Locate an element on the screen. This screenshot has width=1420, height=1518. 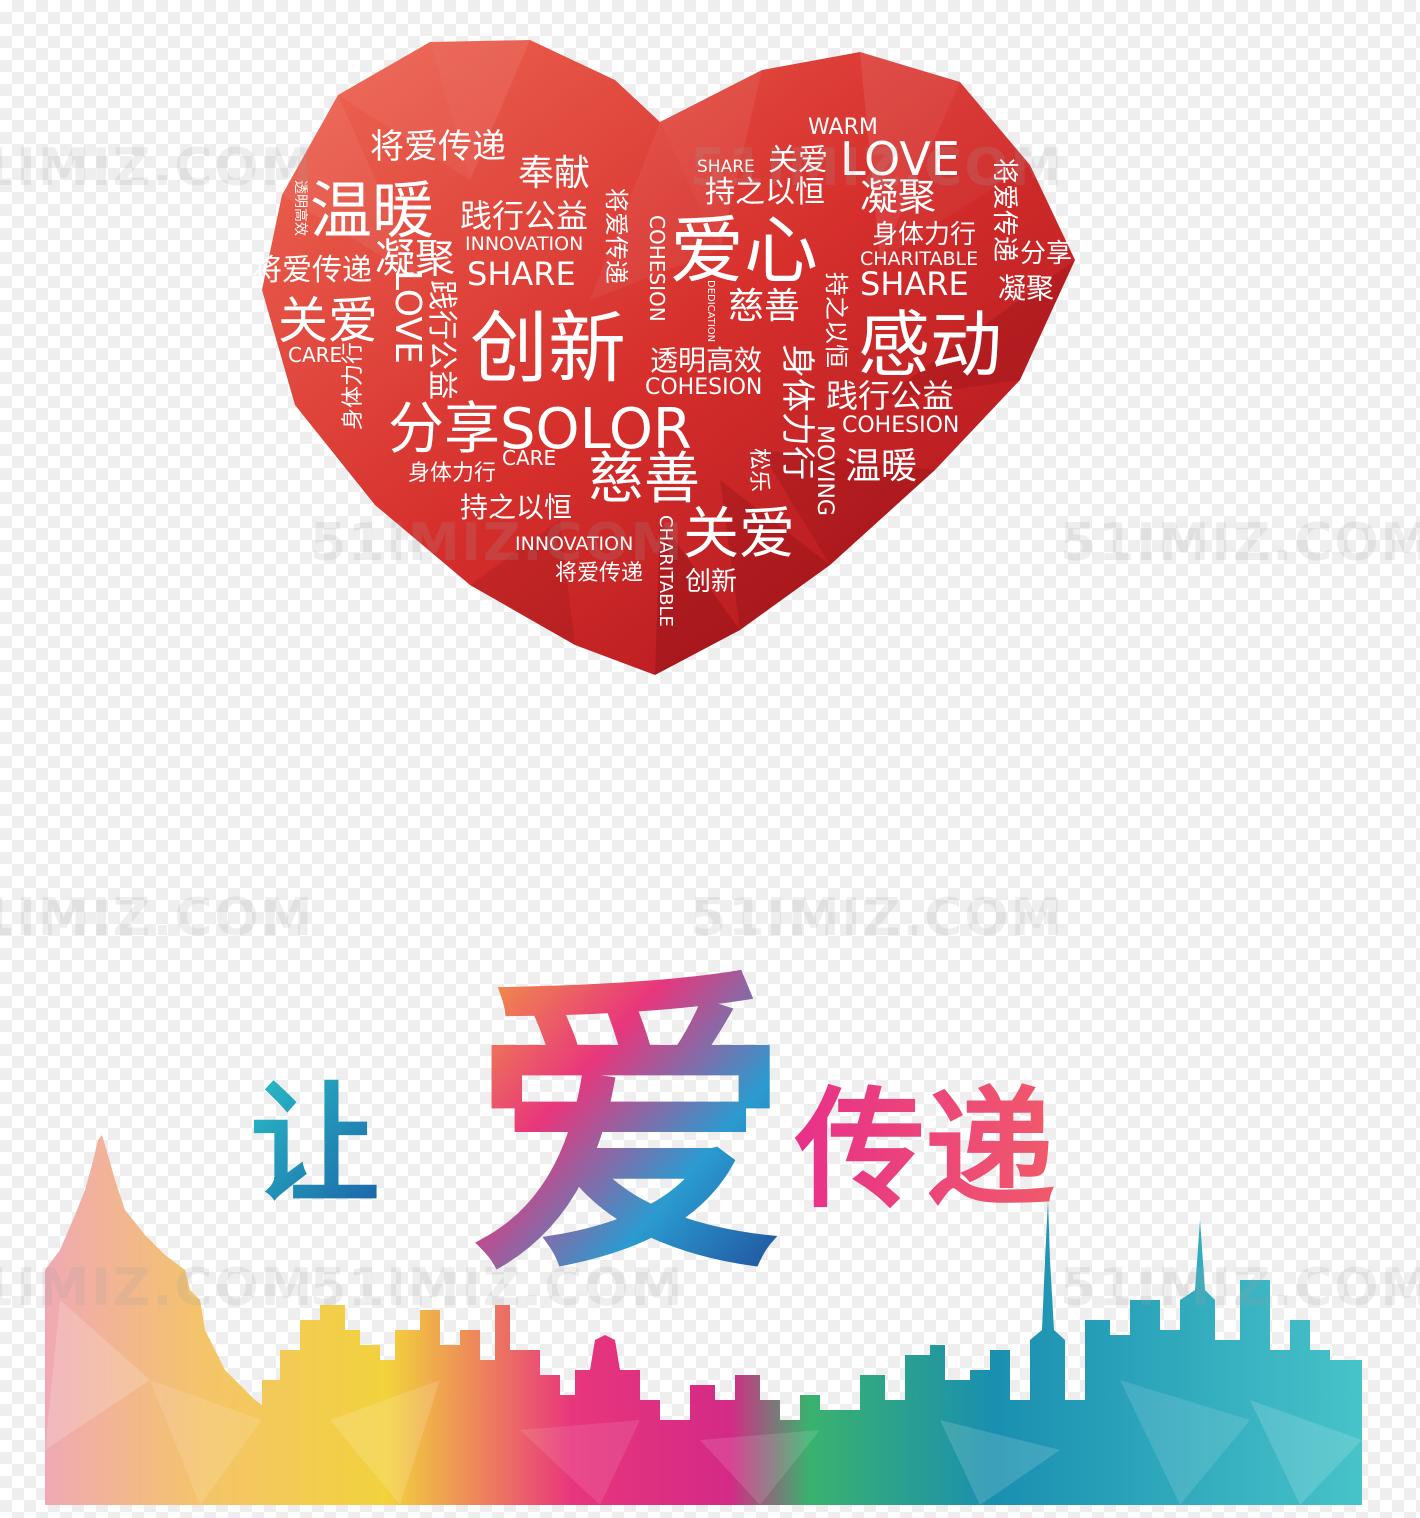
heart-word: 松乐 is located at coordinates (758, 470).